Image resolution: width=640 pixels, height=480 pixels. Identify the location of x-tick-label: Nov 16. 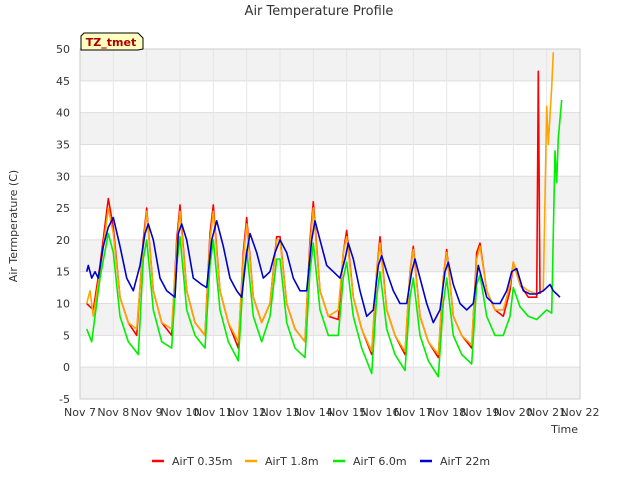
(380, 412).